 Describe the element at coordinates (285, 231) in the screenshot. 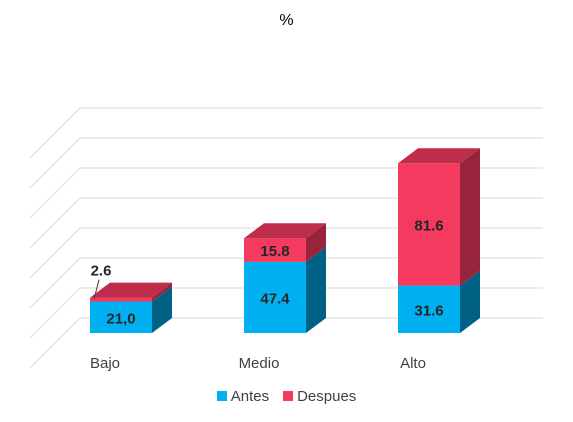

I see `bar-top-medio` at that location.